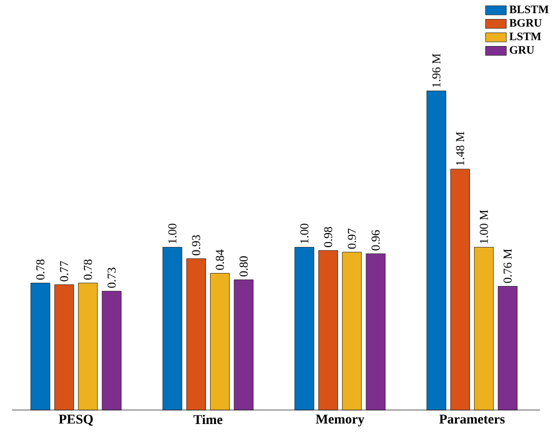 The image size is (559, 438). What do you see at coordinates (352, 238) in the screenshot?
I see `data-label: 0.97` at bounding box center [352, 238].